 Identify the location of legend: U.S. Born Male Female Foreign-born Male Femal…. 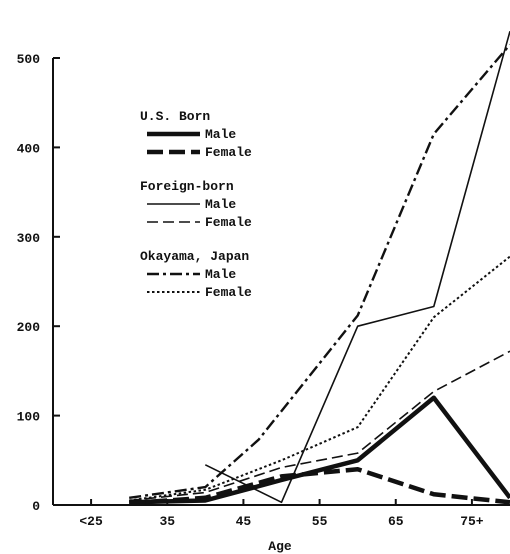
(196, 204).